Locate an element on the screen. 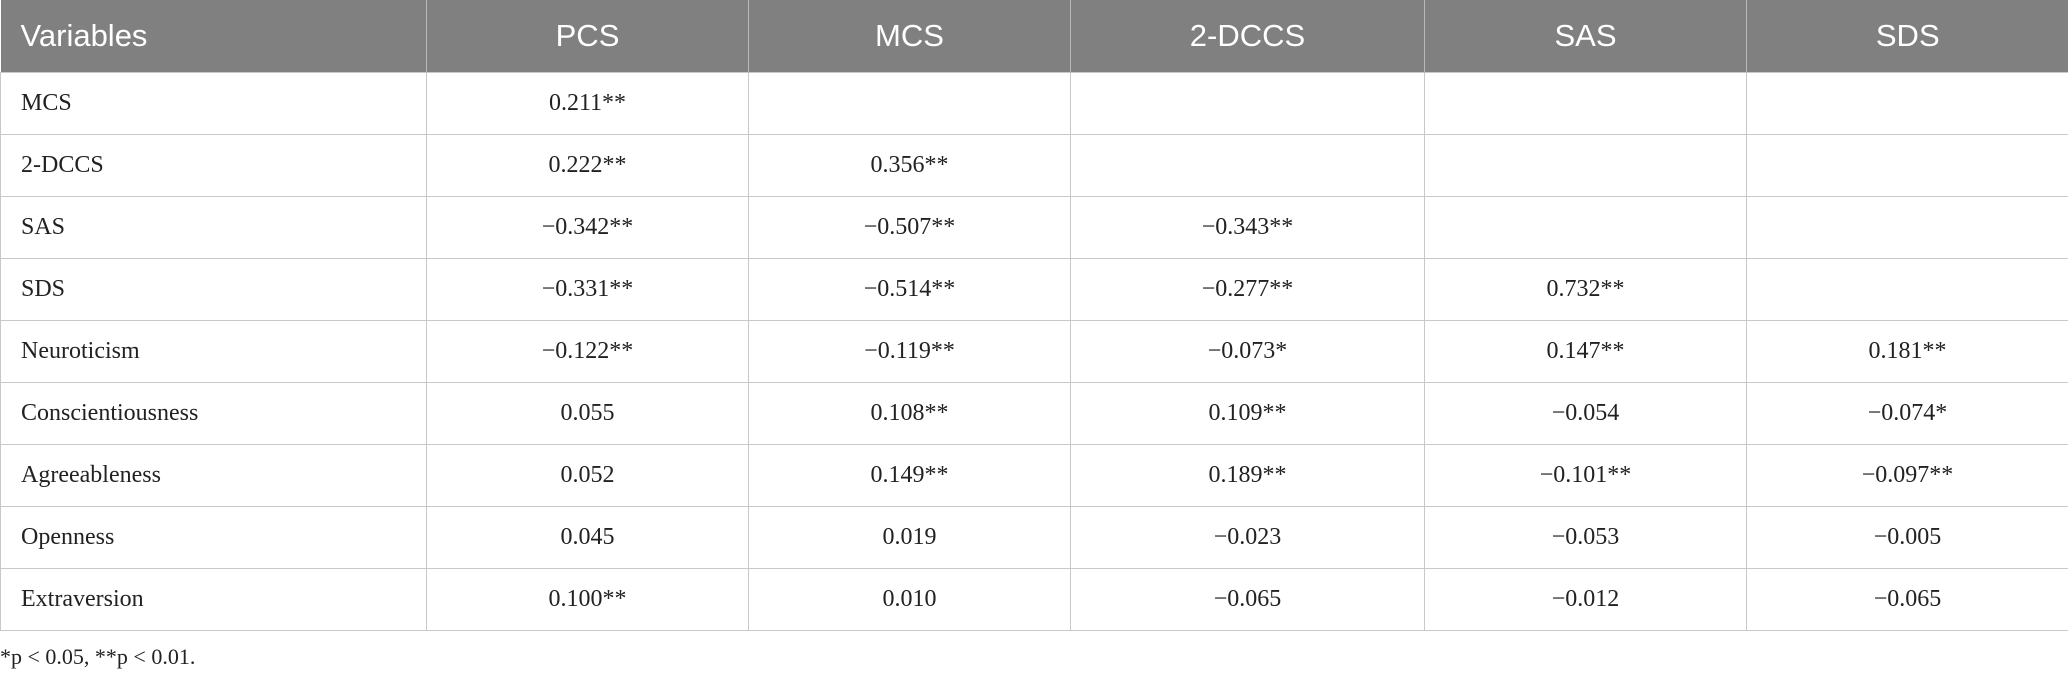 The width and height of the screenshot is (2068, 686). row-label: SAS is located at coordinates (213, 227).